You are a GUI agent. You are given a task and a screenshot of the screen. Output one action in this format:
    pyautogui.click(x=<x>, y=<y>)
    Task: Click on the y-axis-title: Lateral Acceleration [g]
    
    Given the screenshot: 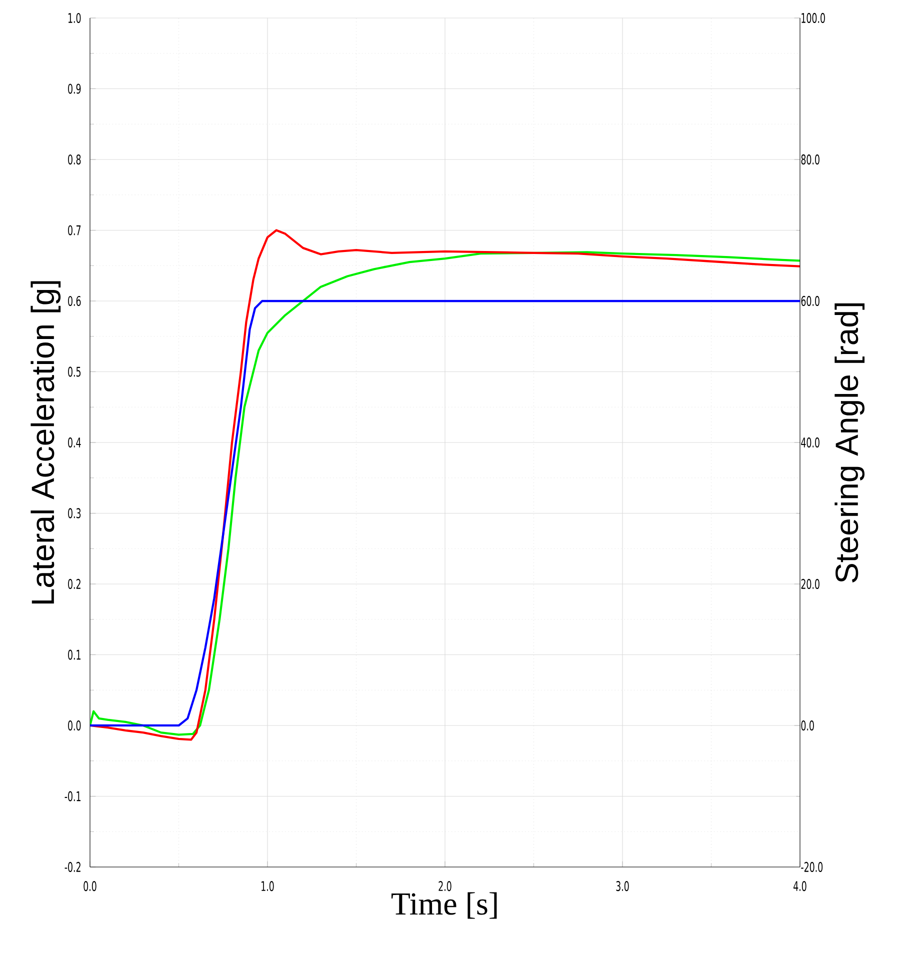 What is the action you would take?
    pyautogui.click(x=45, y=442)
    